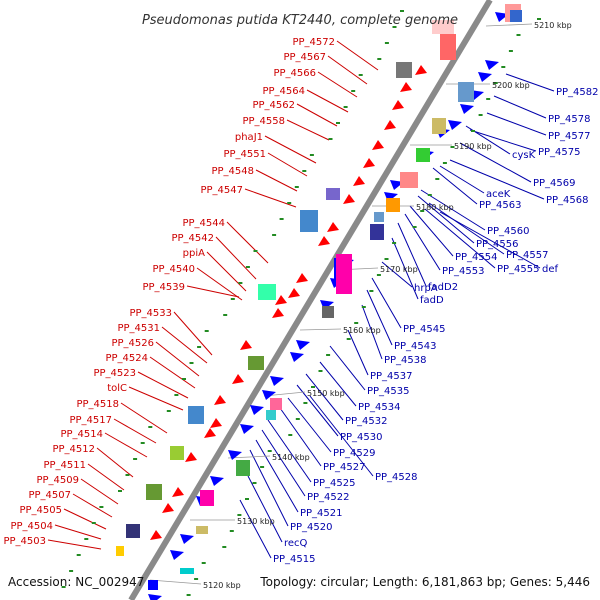 This screenshot has height=600, width=600. Describe the element at coordinates (399, 269) in the screenshot. I see `kbp-label: 5170 kbp` at that location.